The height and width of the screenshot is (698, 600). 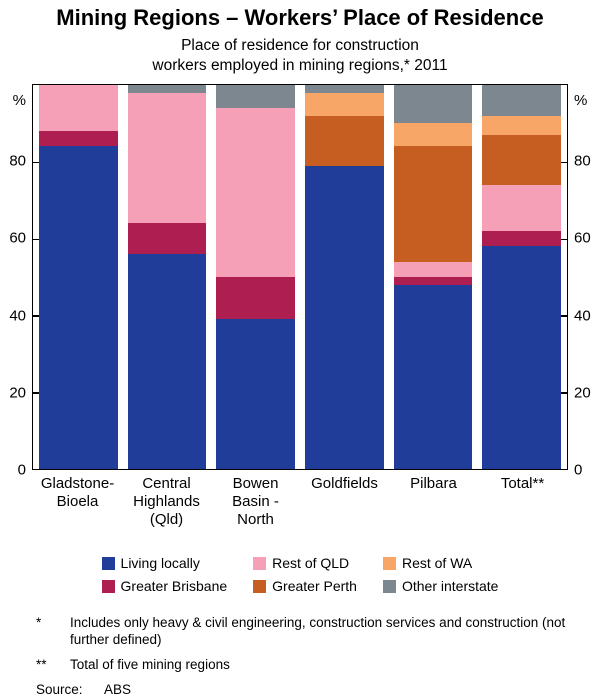 I want to click on x-category-label: Central Highlands (Qld), so click(x=166, y=502).